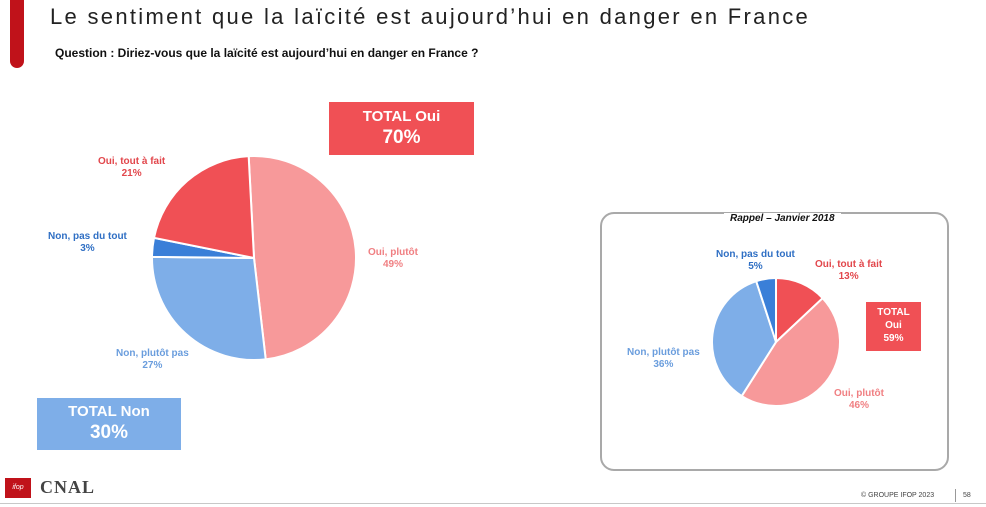 The height and width of the screenshot is (507, 986). I want to click on label-non-plutot-pas: Non, plutôt pas 27%, so click(152, 359).